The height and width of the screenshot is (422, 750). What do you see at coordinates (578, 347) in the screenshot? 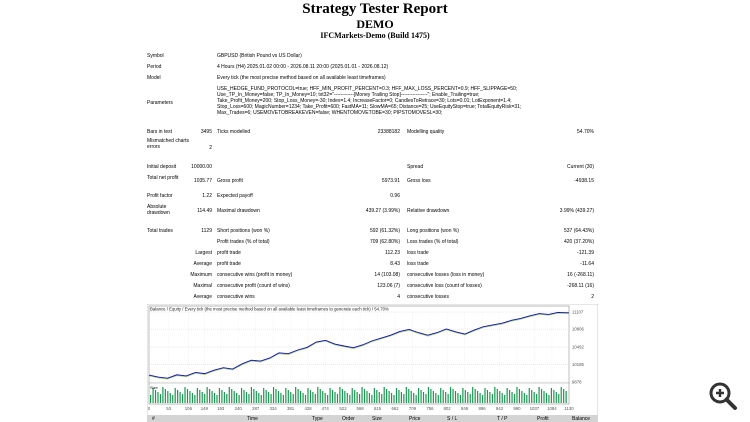
I see `y-tick-labels: 11107 10806 10492 10185 9878` at bounding box center [578, 347].